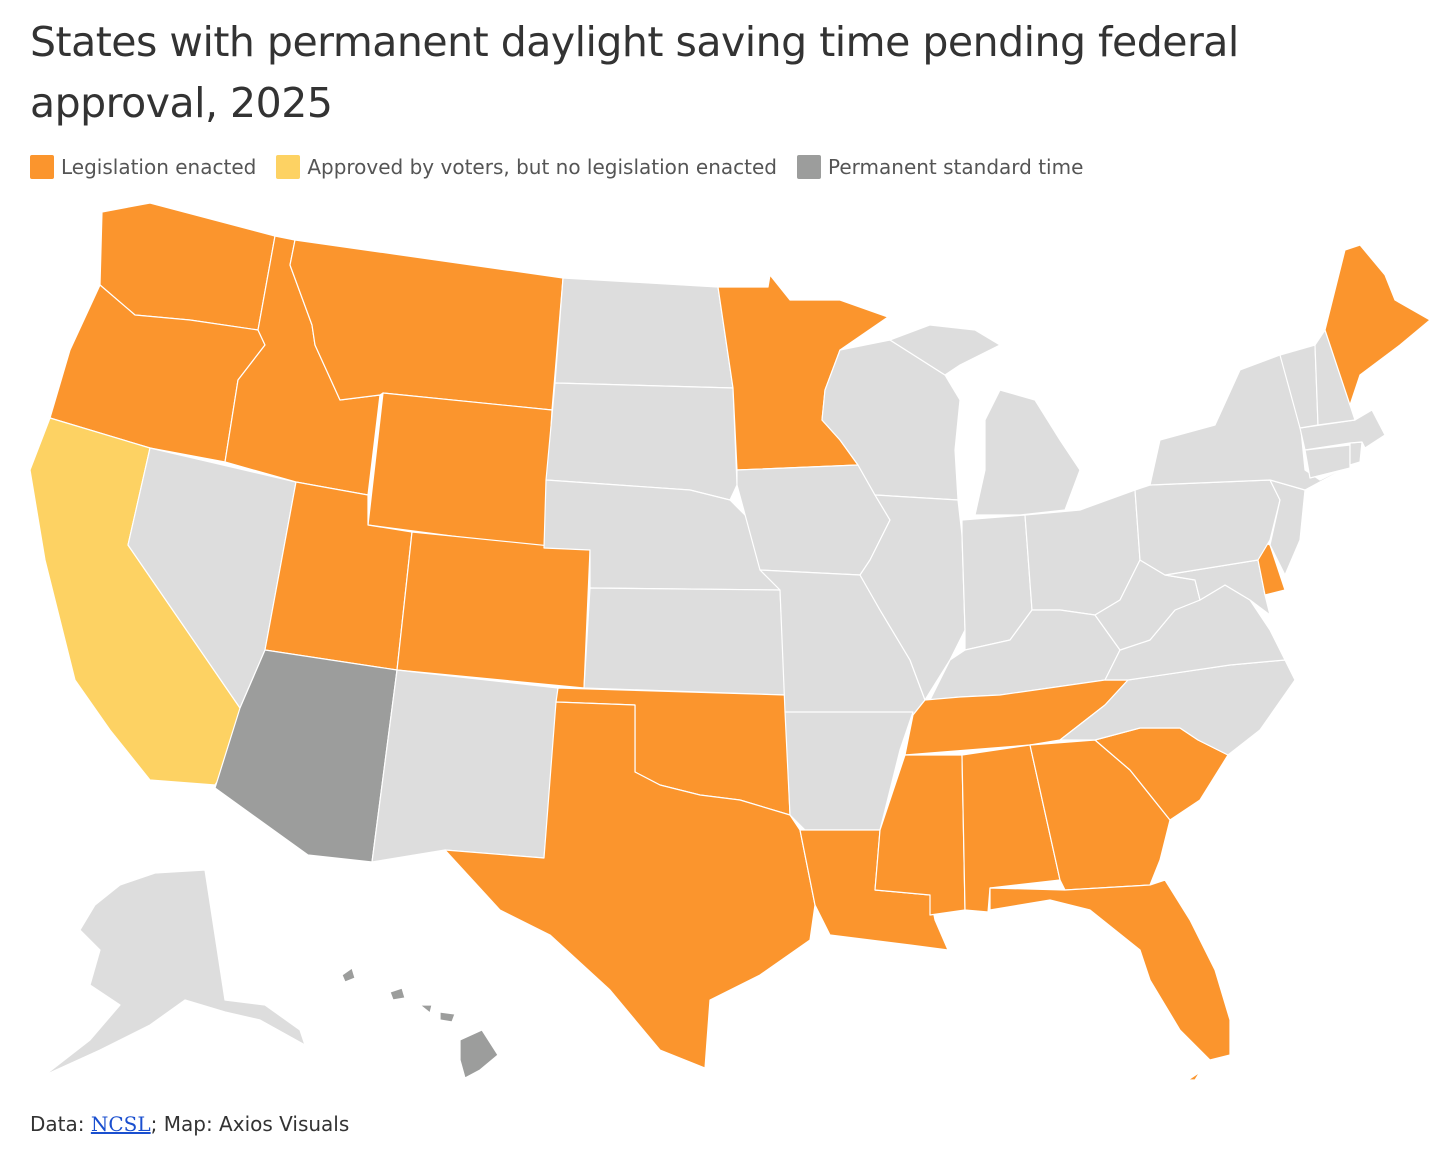 The image size is (1456, 1152). Describe the element at coordinates (42, 167) in the screenshot. I see `legend-swatch-enacted` at that location.